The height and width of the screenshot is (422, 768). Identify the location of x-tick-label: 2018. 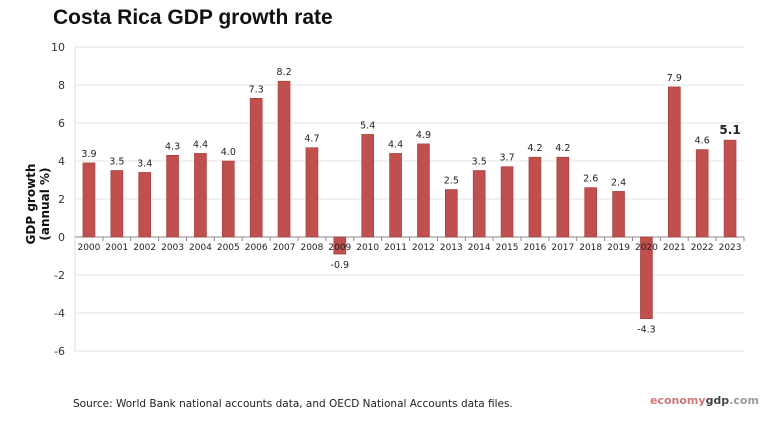
(590, 248).